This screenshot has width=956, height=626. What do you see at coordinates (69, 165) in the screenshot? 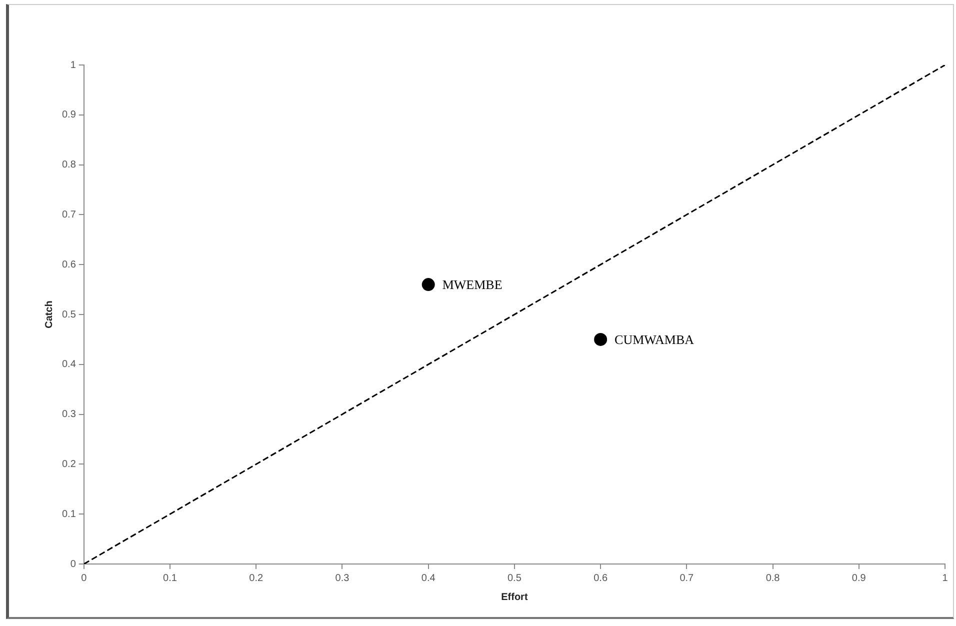
I see `y-tick-label: 0.8` at bounding box center [69, 165].